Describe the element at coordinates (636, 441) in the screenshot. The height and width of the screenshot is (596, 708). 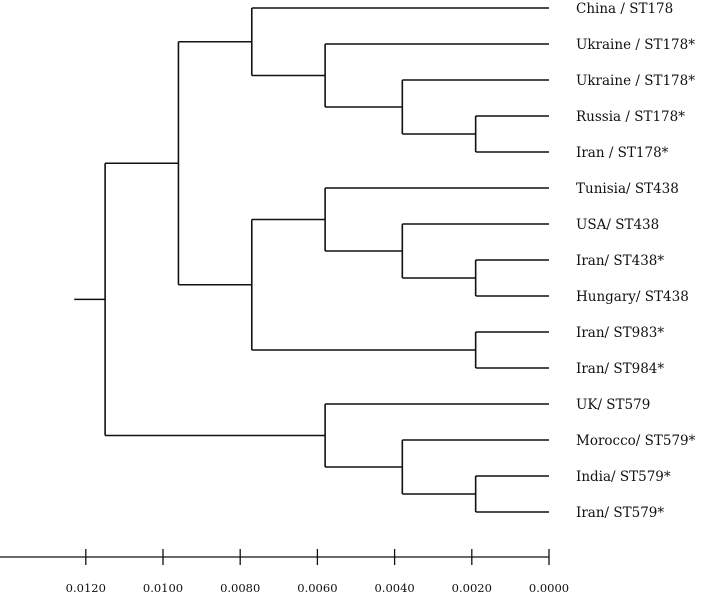
I see `leaf-label: Morocco/ ST579*` at that location.